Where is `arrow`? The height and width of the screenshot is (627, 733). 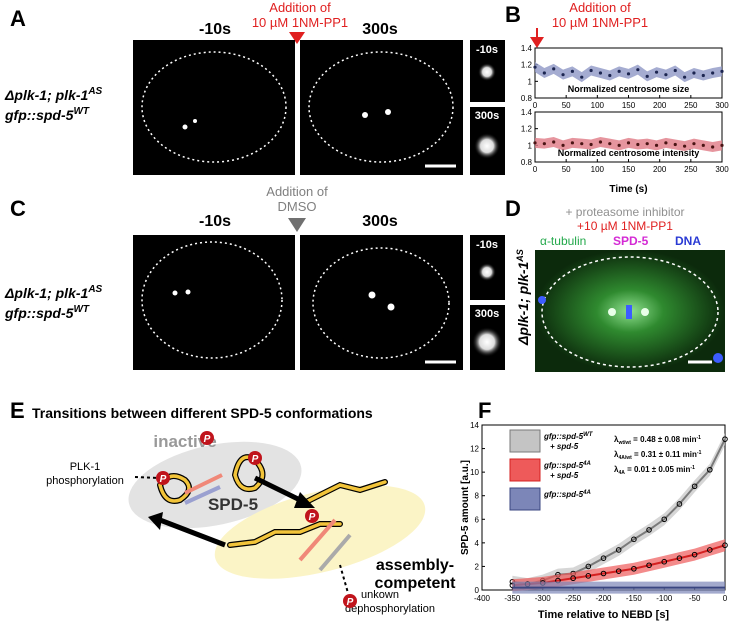
arrow is located at coordinates (317, 540).